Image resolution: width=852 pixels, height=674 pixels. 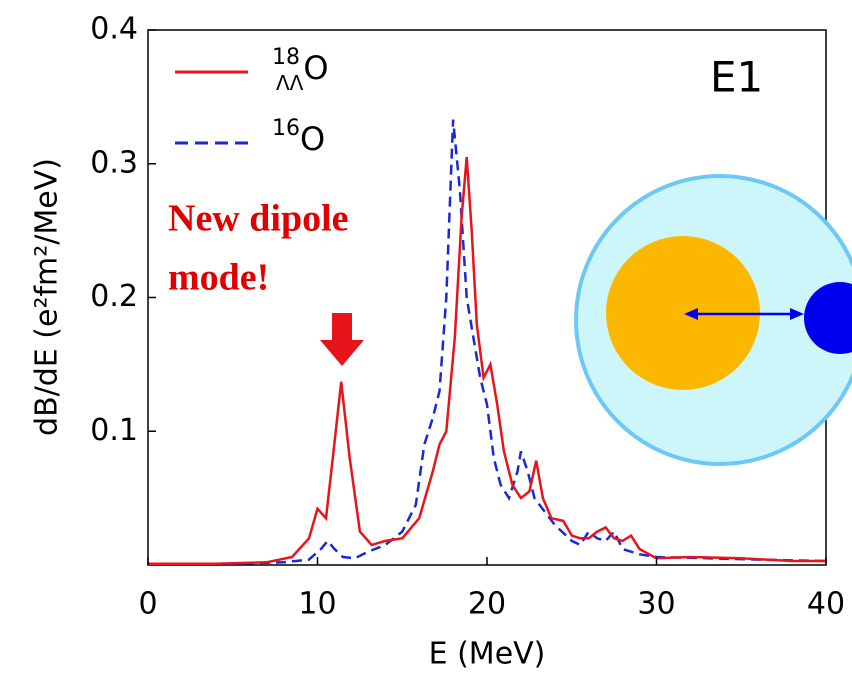 I want to click on lambda-circle, so click(x=828, y=318).